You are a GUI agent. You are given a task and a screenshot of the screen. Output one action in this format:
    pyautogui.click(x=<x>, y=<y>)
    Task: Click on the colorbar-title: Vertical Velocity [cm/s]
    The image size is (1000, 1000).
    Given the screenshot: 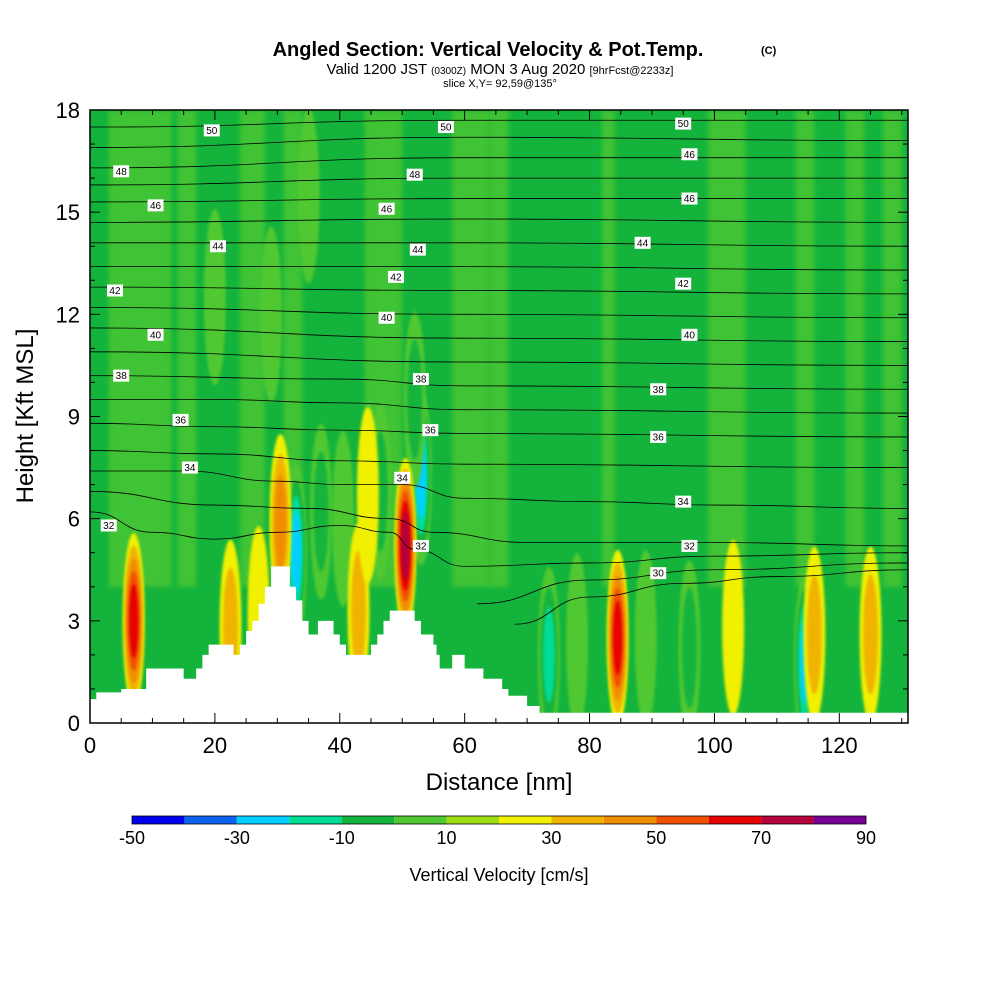 What is the action you would take?
    pyautogui.click(x=498, y=875)
    